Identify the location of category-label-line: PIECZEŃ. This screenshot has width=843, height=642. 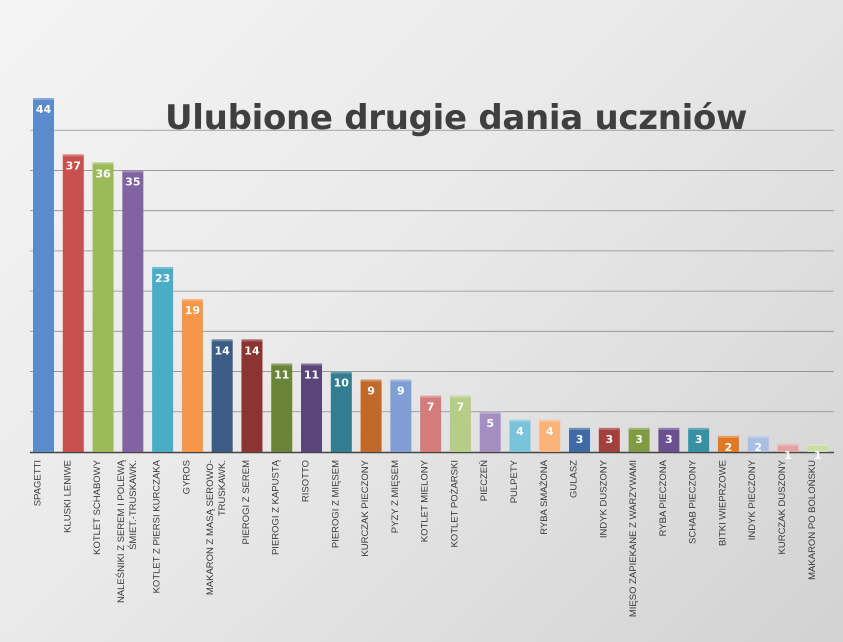
(484, 480).